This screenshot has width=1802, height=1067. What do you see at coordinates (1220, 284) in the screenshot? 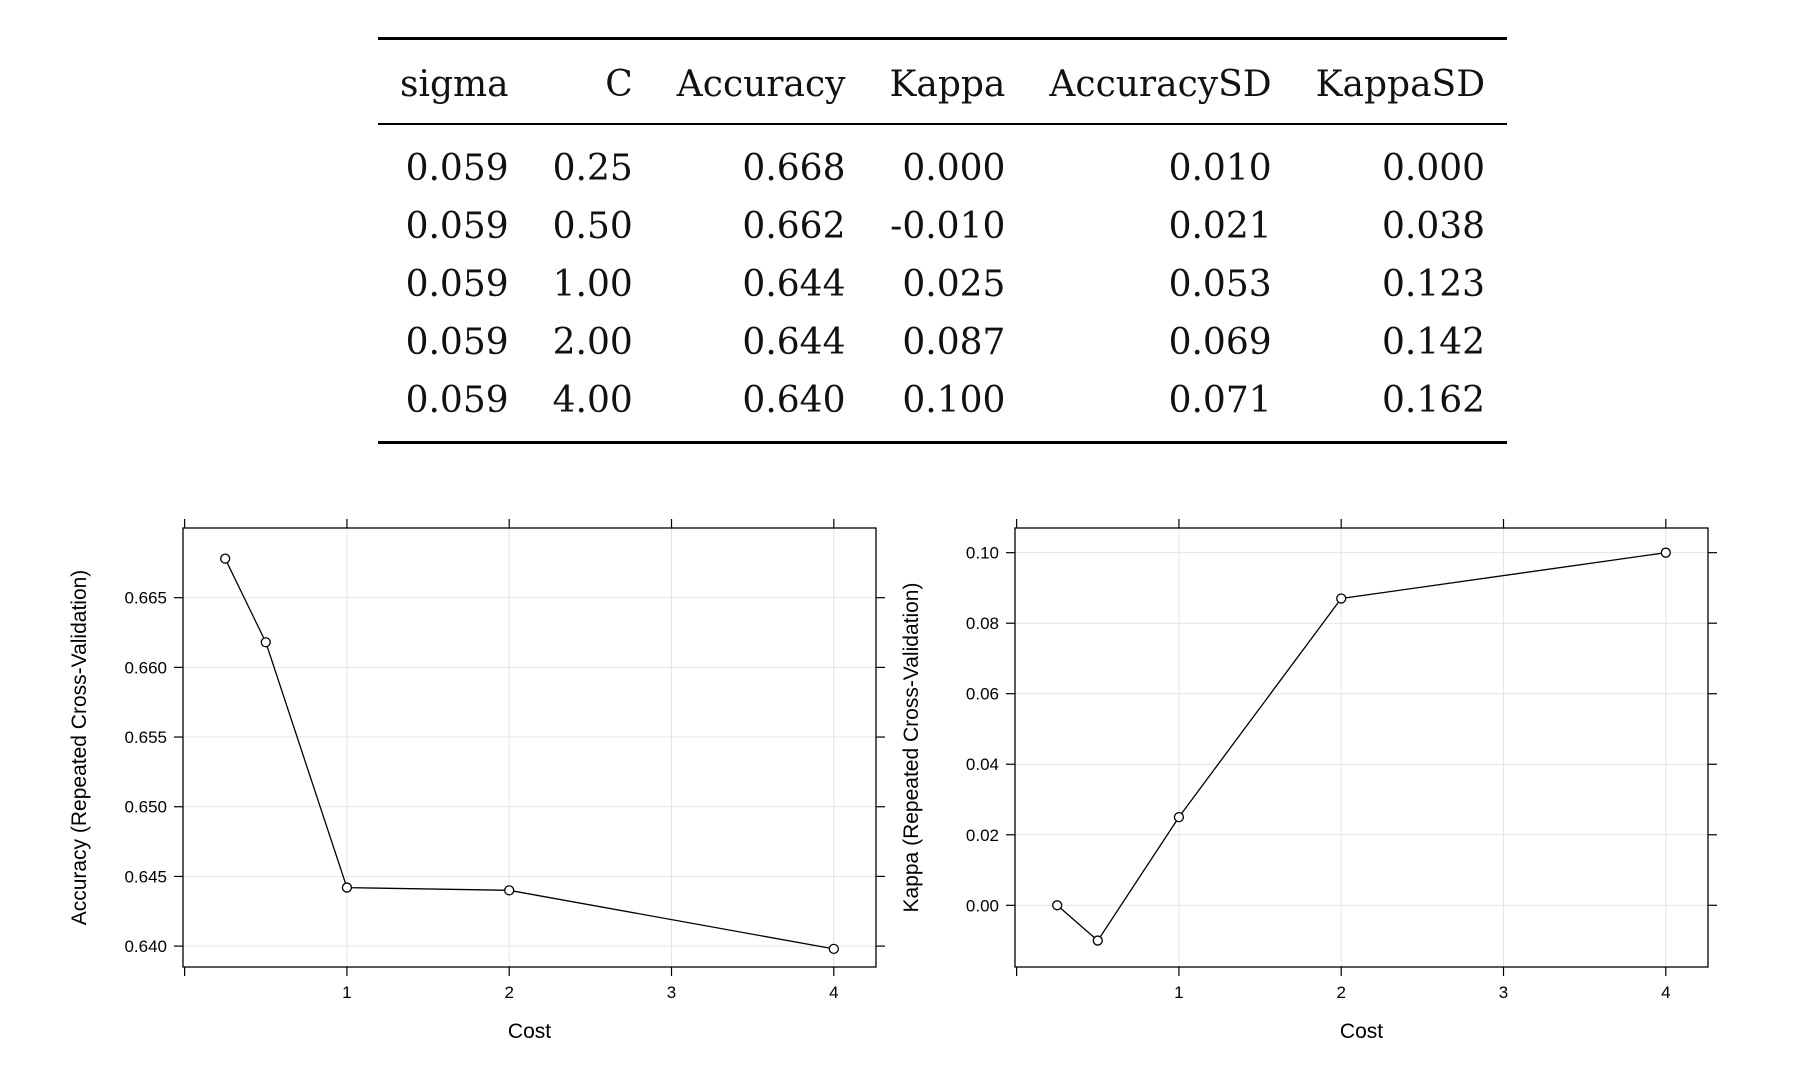
I see `table-cell-accuracysd: 0.053` at bounding box center [1220, 284].